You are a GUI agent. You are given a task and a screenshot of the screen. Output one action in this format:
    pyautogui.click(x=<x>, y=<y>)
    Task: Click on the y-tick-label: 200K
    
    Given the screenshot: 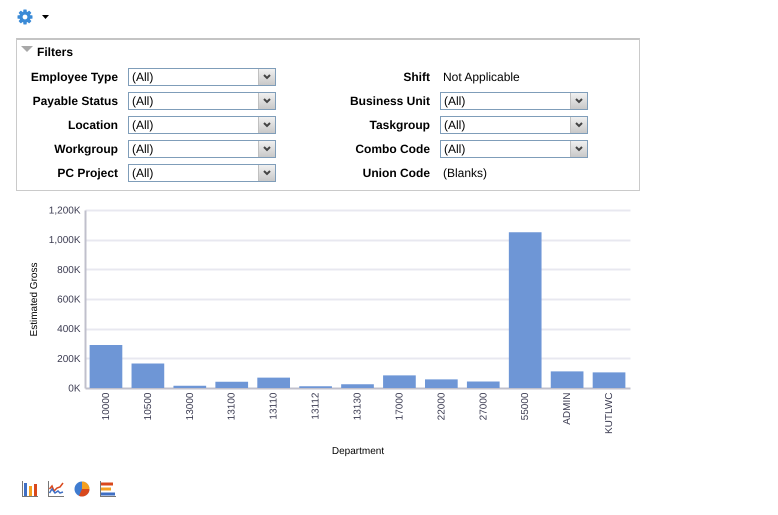 What is the action you would take?
    pyautogui.click(x=69, y=359)
    